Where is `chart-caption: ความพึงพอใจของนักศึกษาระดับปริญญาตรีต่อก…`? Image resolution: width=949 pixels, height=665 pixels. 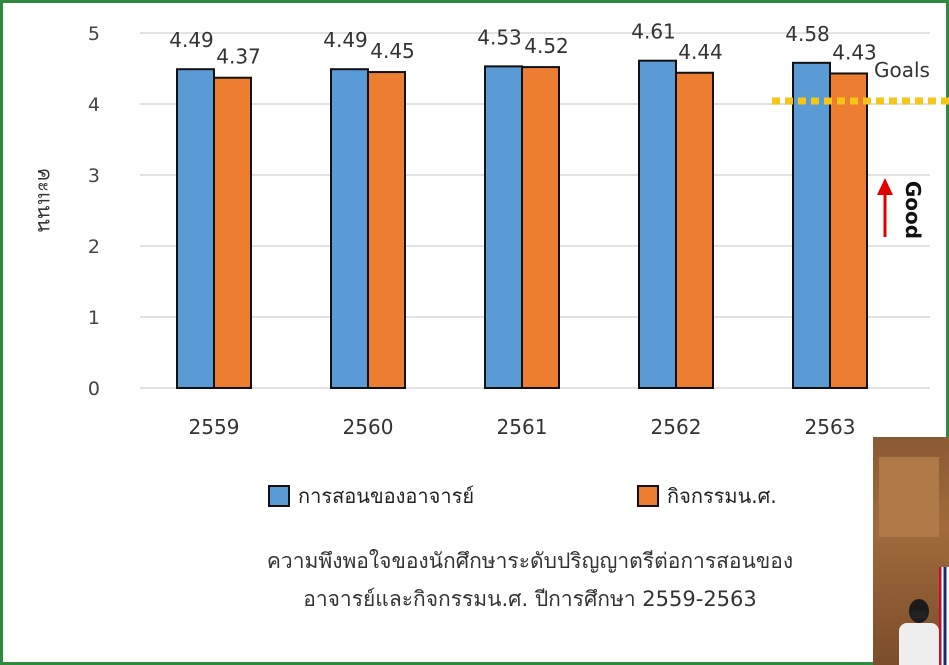 chart-caption: ความพึงพอใจของนักศึกษาระดับปริญญาตรีต่อก… is located at coordinates (530, 580).